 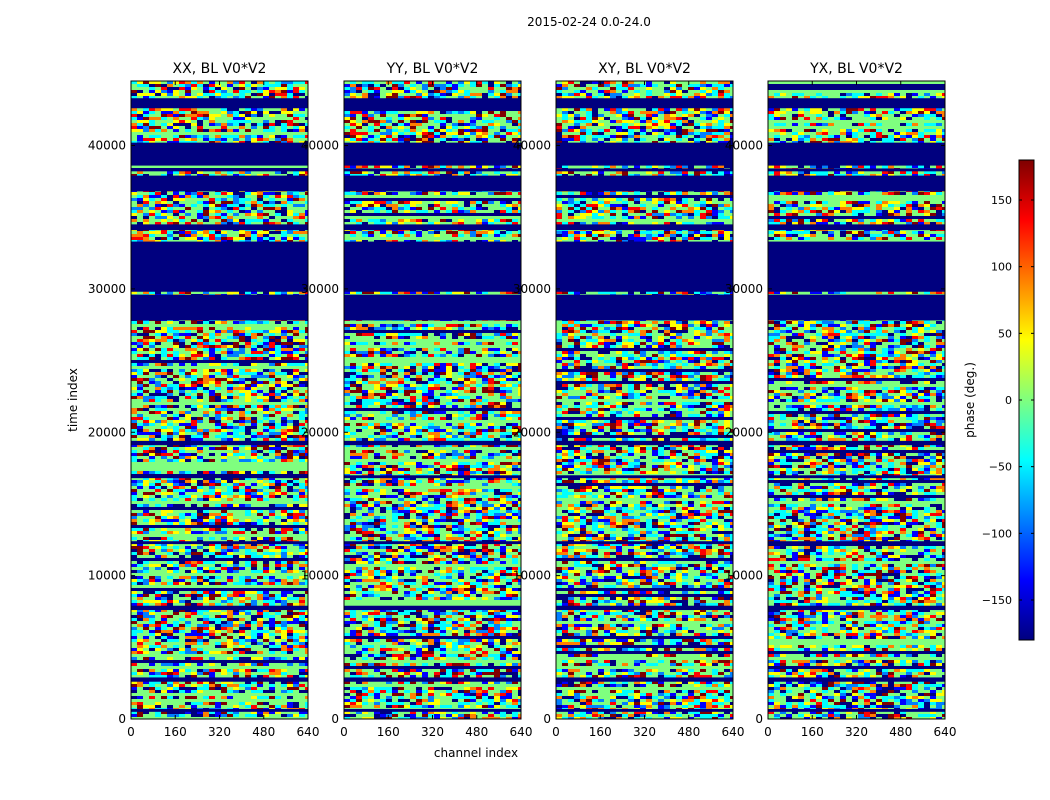 What do you see at coordinates (644, 69) in the screenshot?
I see `panel-title: XY, BL V0*V2` at bounding box center [644, 69].